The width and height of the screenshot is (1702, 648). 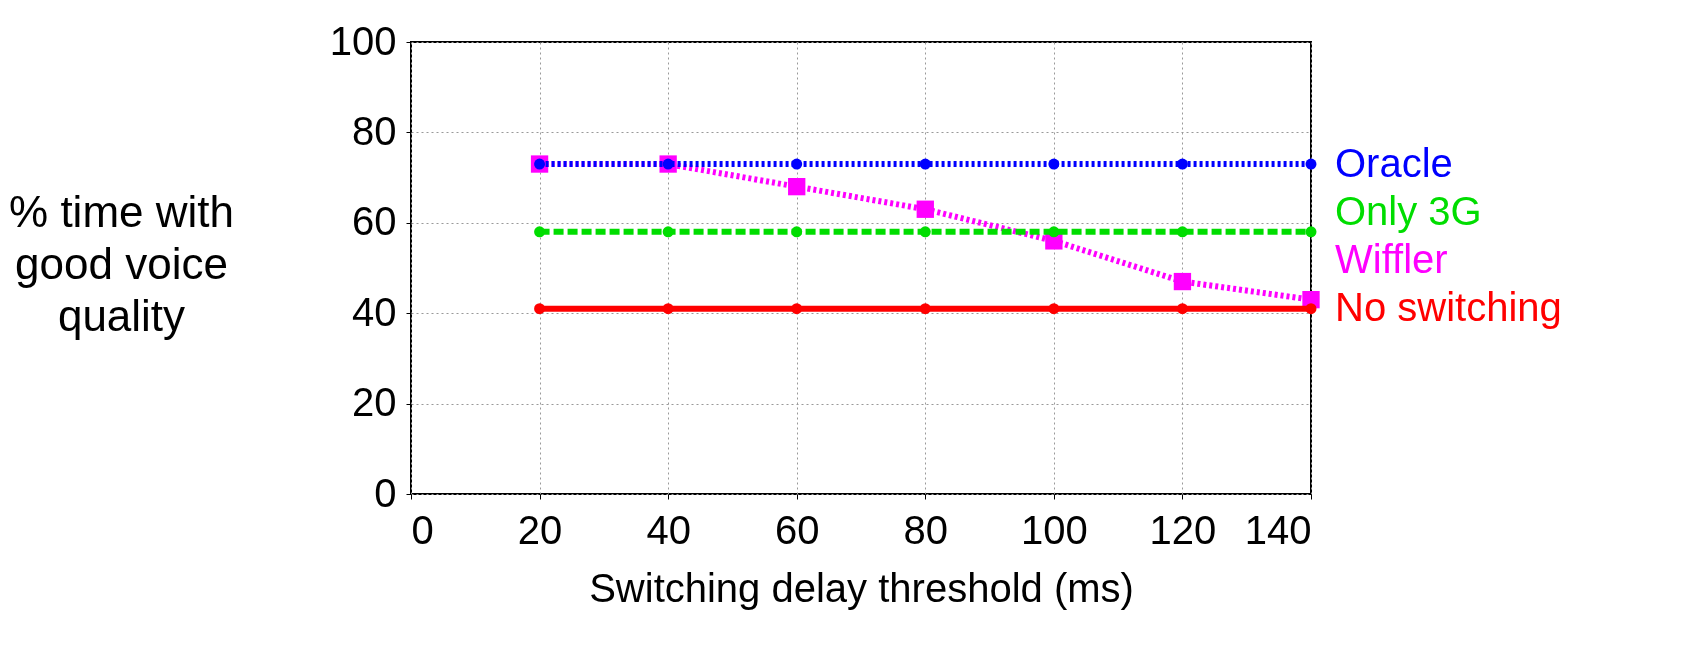 I want to click on series-label: No switching, so click(x=1448, y=307).